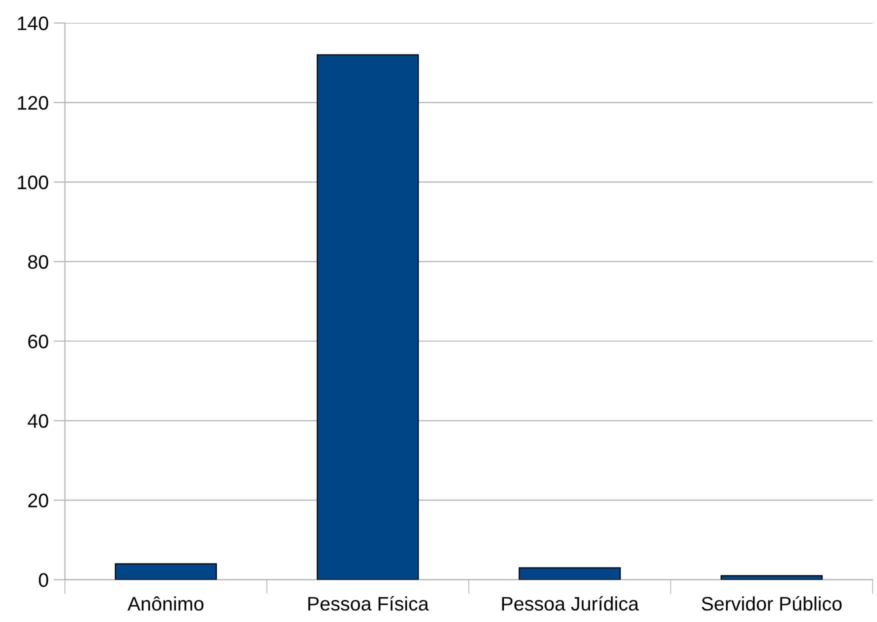 Image resolution: width=877 pixels, height=622 pixels. What do you see at coordinates (33, 23) in the screenshot?
I see `y-tick-label: 140` at bounding box center [33, 23].